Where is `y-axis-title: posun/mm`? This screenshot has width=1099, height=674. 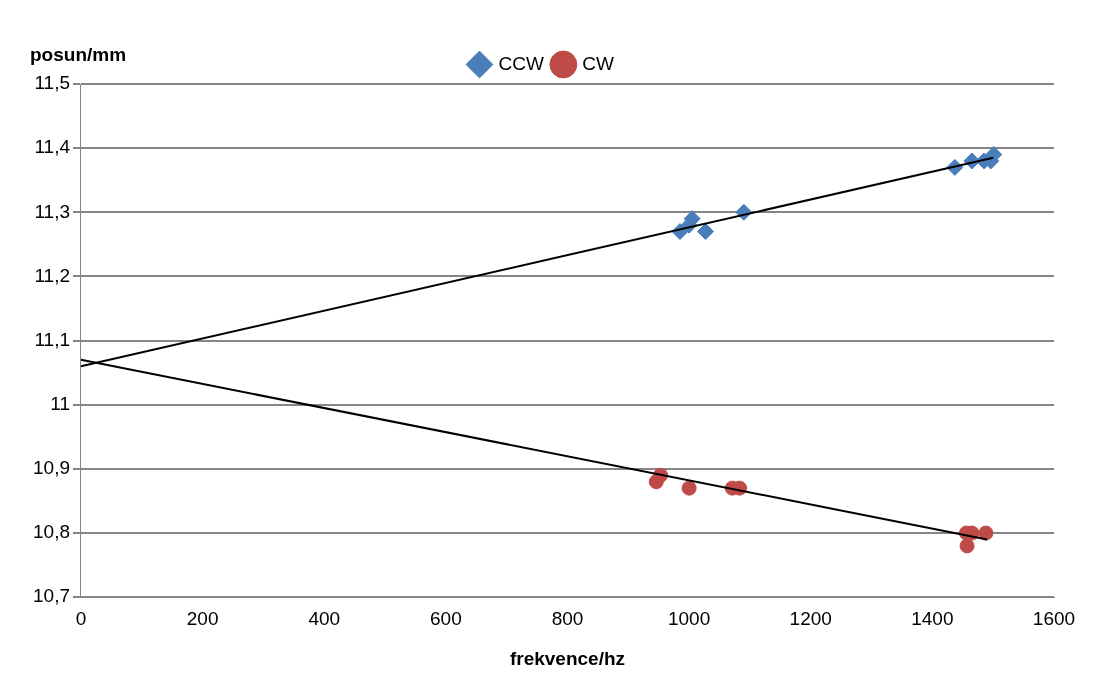 y-axis-title: posun/mm is located at coordinates (78, 55).